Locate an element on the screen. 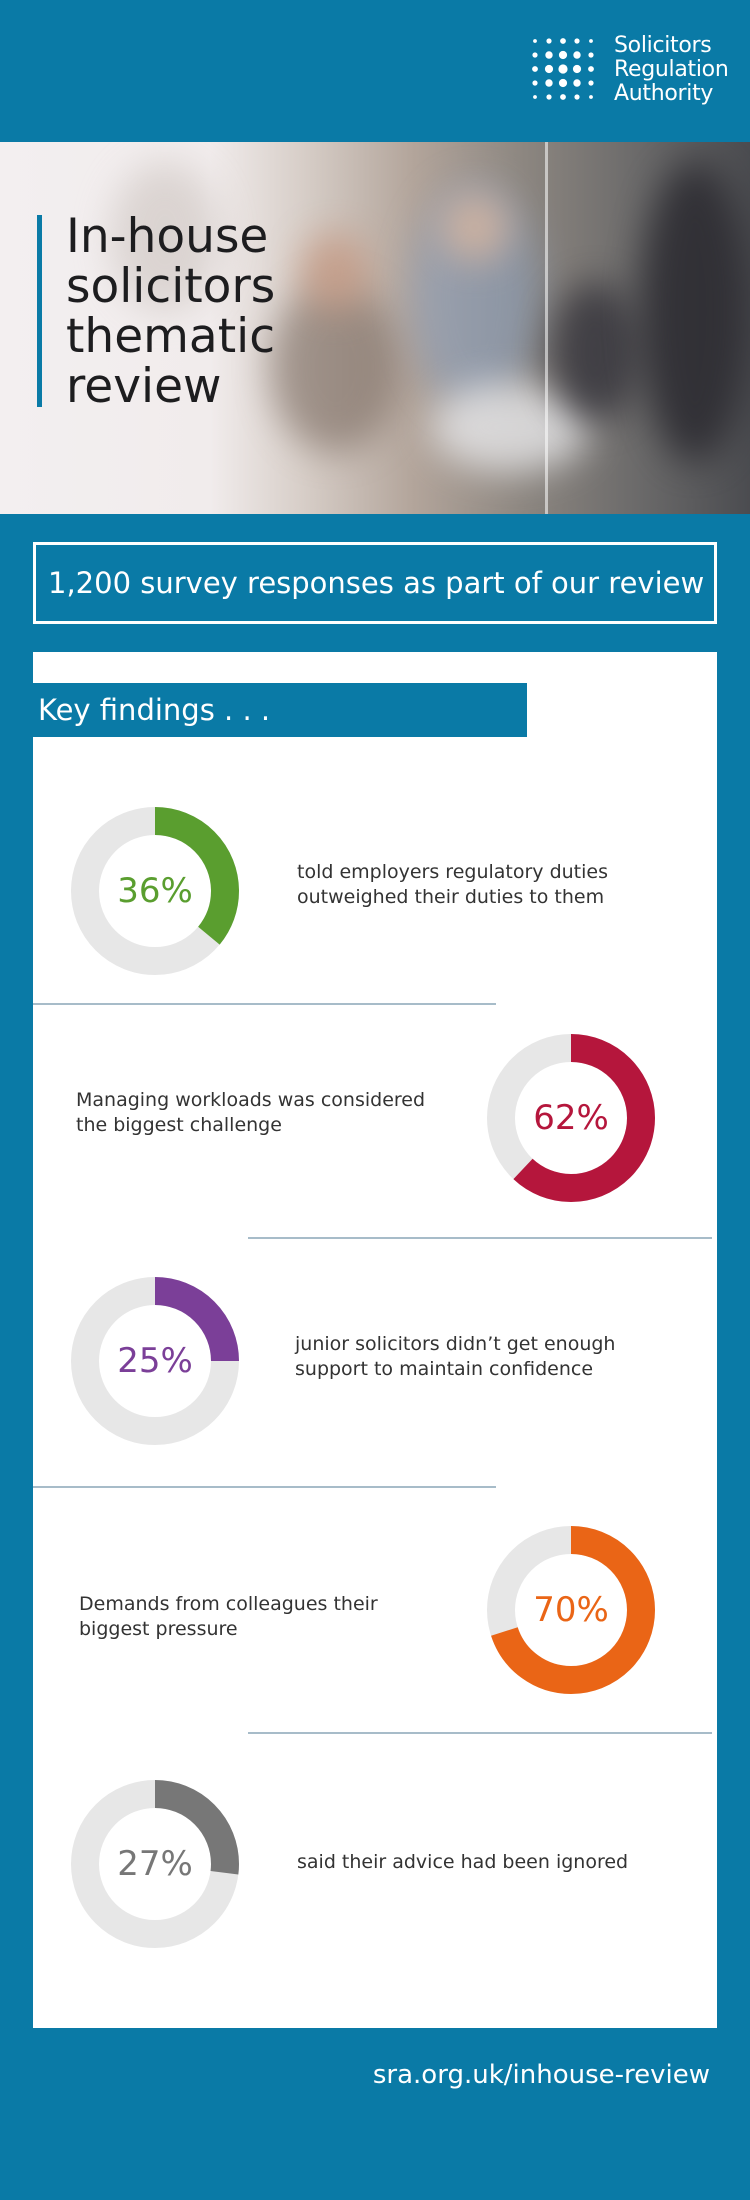 Image resolution: width=750 pixels, height=2200 pixels. finding-line: told employers regulatory duties is located at coordinates (452, 872).